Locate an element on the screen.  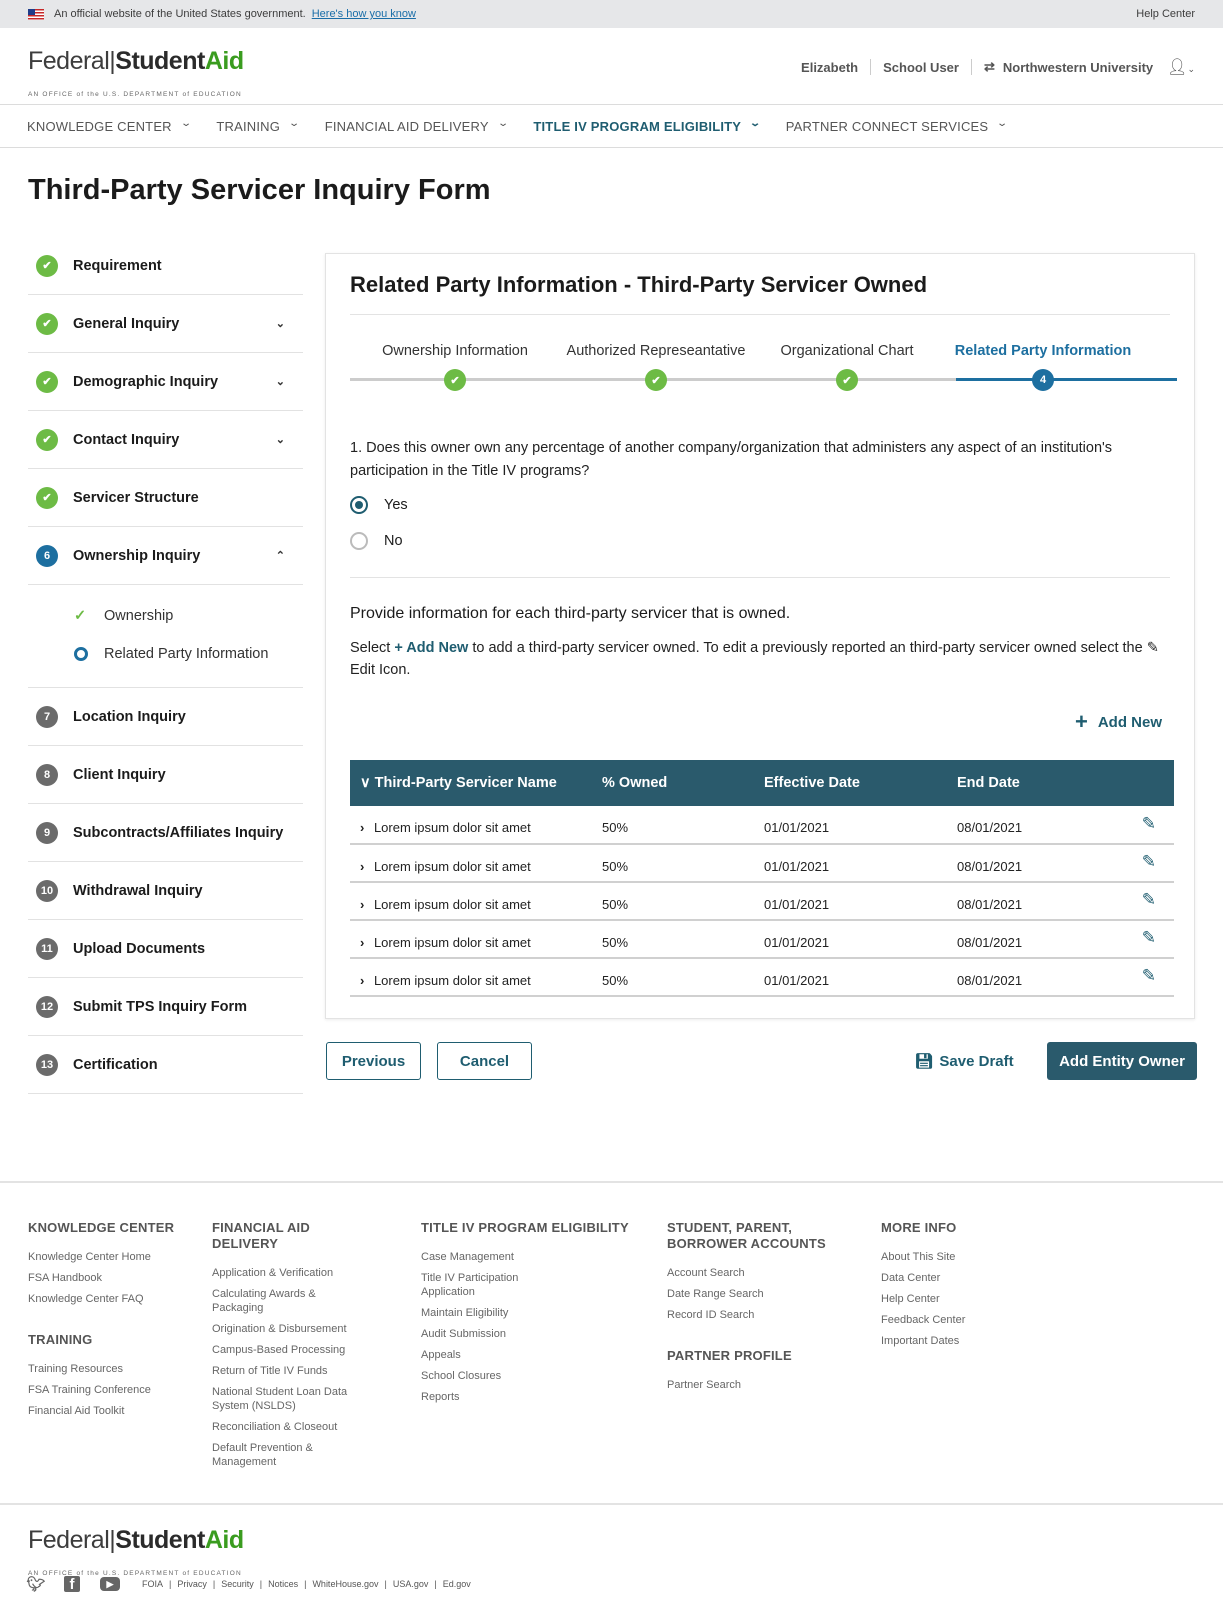
footer-link: Important Dates is located at coordinates (920, 1341).